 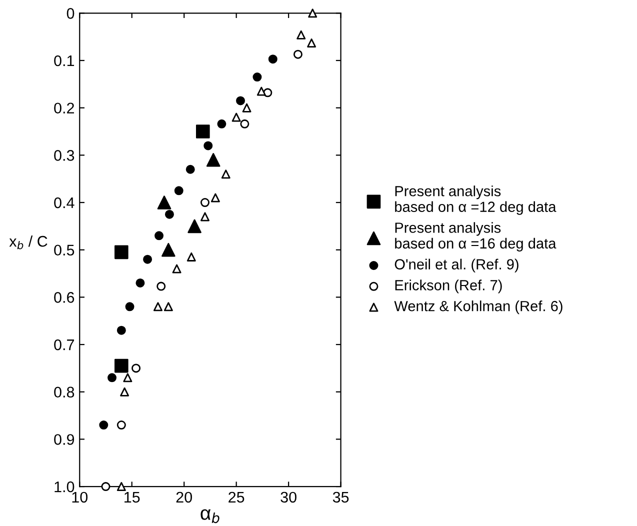 I want to click on legend-label: O'neil et al. (Ref. 9), so click(x=456, y=265).